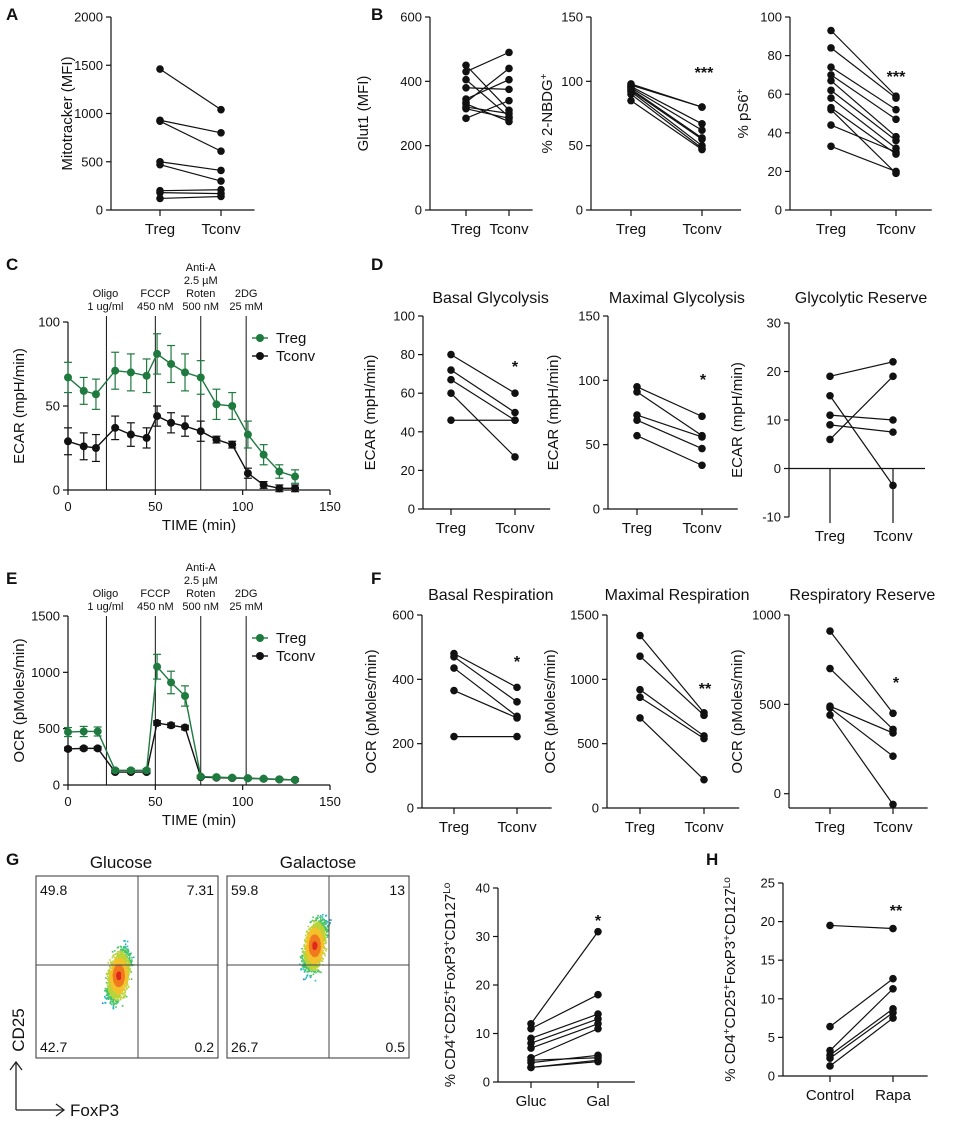  Describe the element at coordinates (376, 578) in the screenshot. I see `panel-label-f: F` at that location.